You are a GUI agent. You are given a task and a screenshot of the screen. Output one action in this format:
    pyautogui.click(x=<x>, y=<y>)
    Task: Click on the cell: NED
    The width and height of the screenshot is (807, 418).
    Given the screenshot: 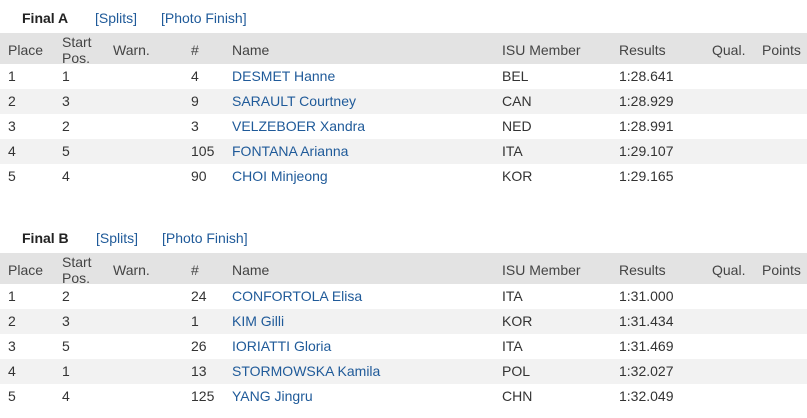 What is the action you would take?
    pyautogui.click(x=517, y=126)
    